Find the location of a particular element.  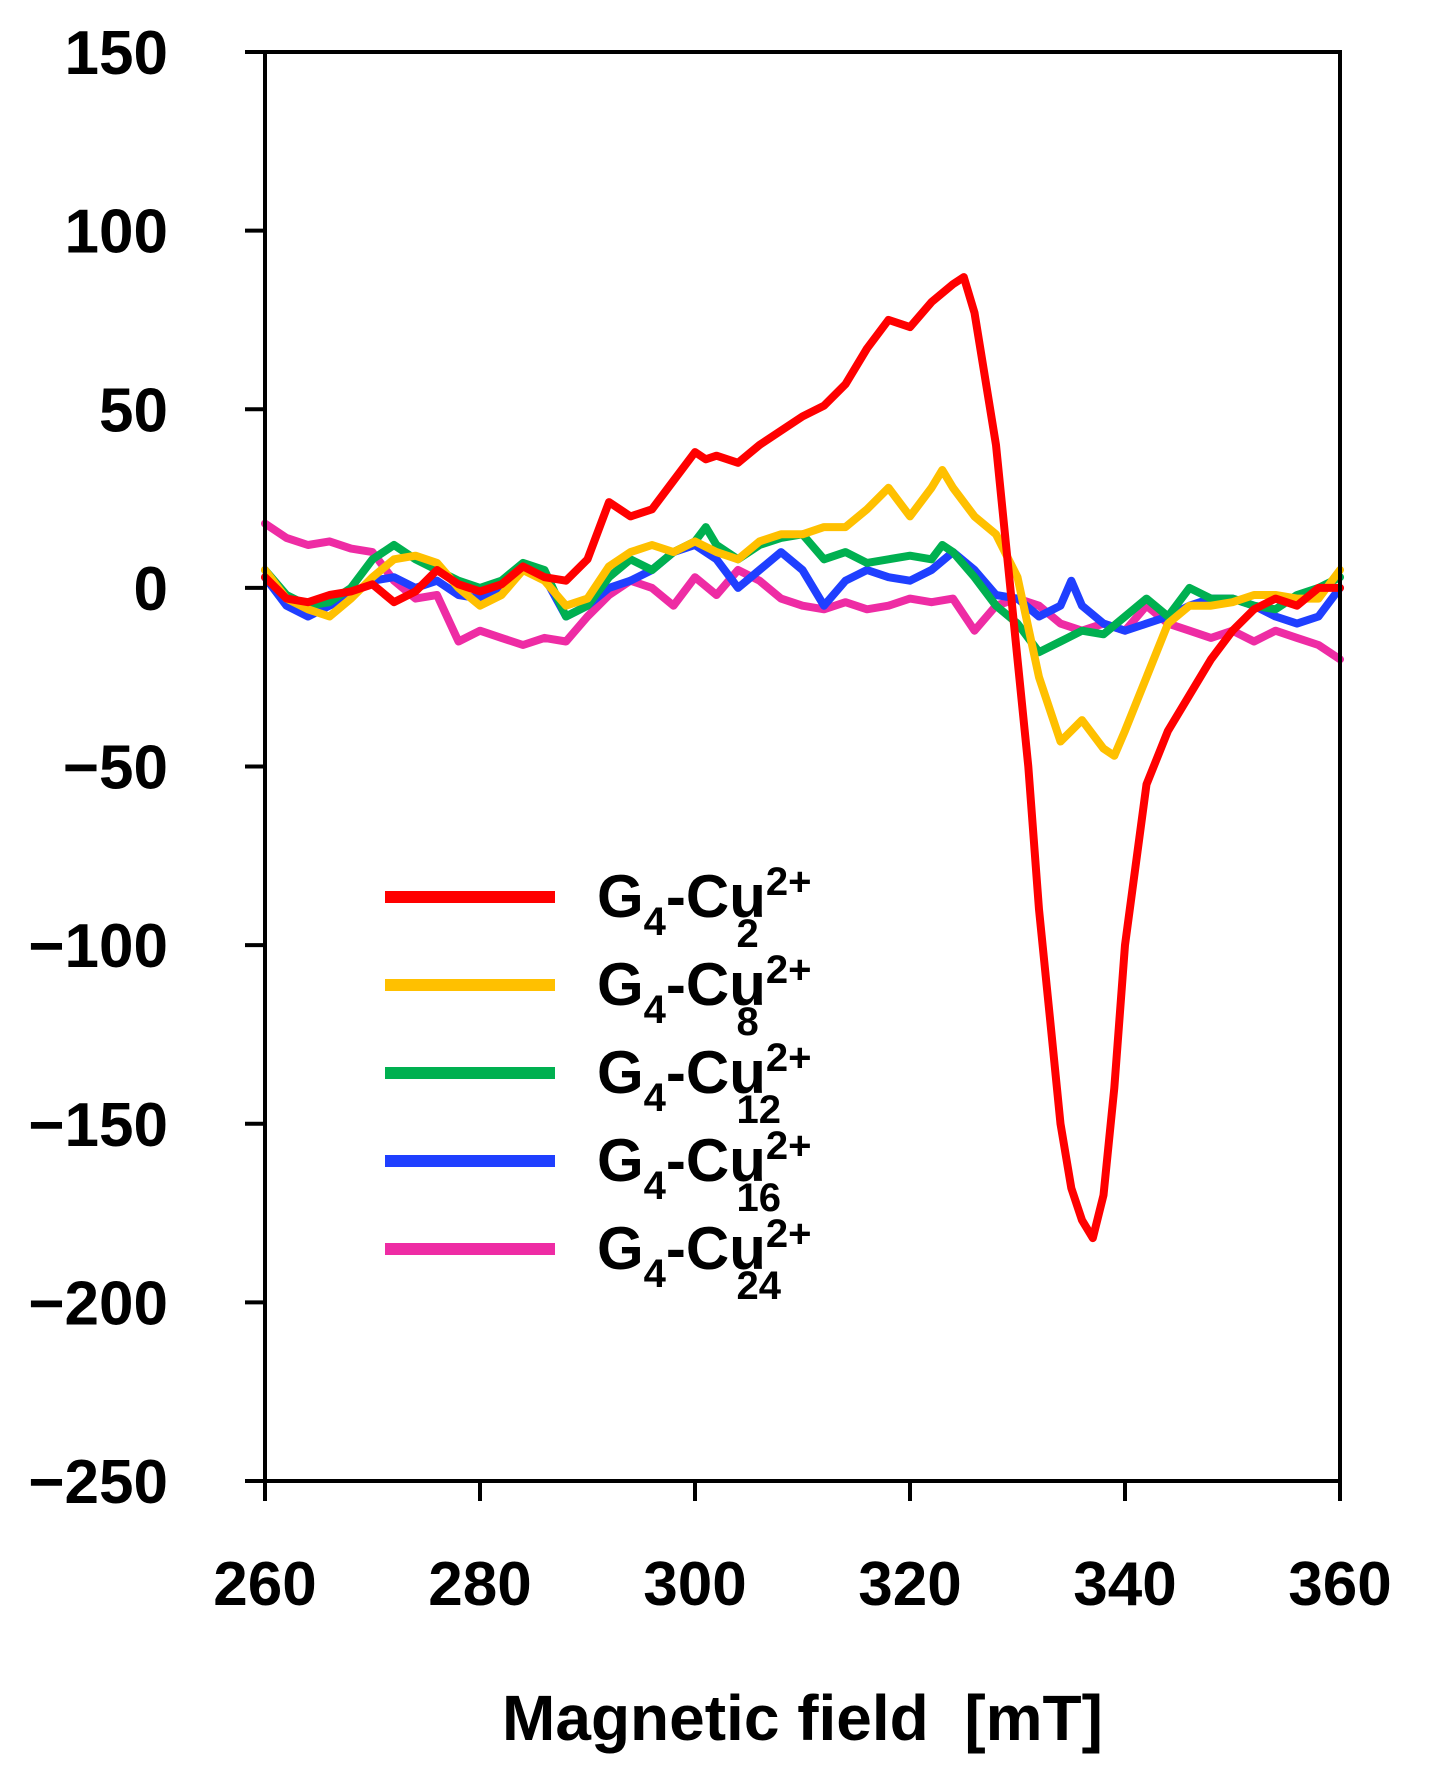

y-tick-label: 100 is located at coordinates (116, 232).